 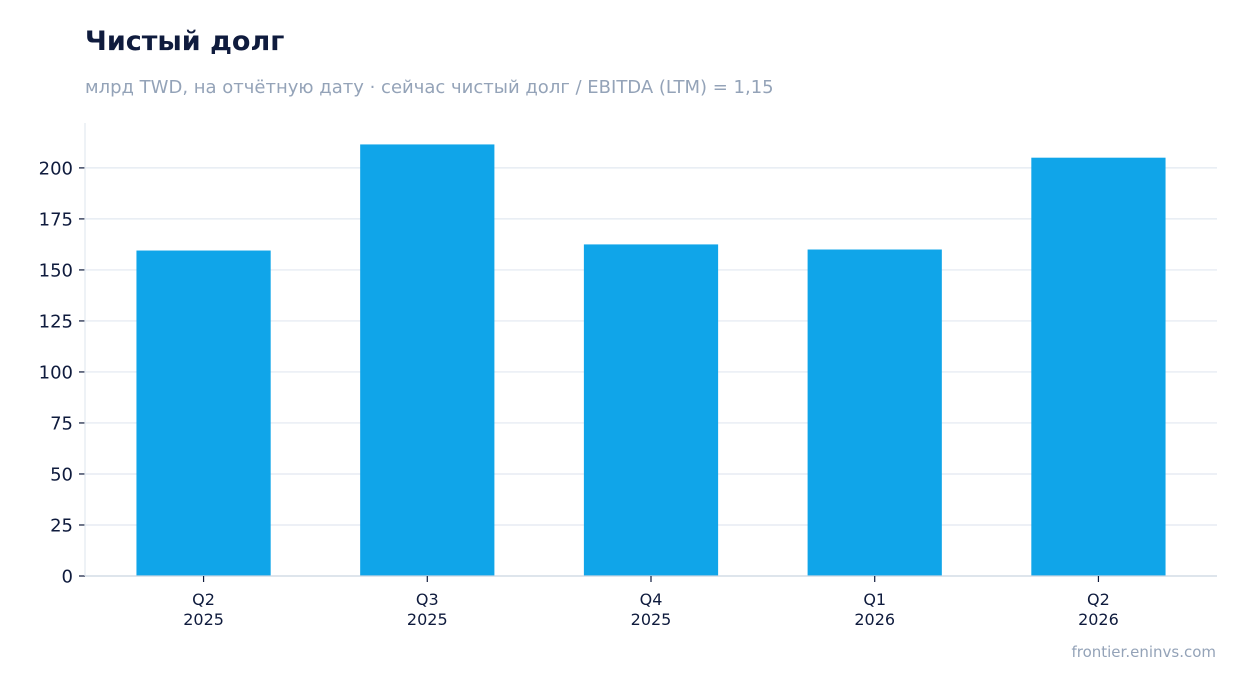 I want to click on y-tick-label: 0, so click(x=67, y=577).